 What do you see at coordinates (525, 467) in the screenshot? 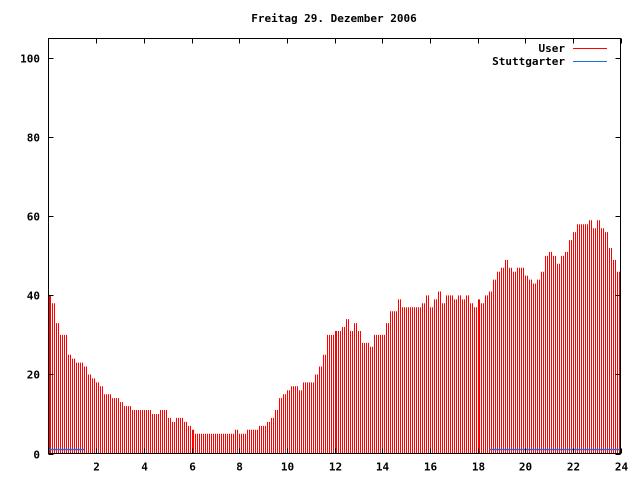
I see `x-tick-label: 20` at bounding box center [525, 467].